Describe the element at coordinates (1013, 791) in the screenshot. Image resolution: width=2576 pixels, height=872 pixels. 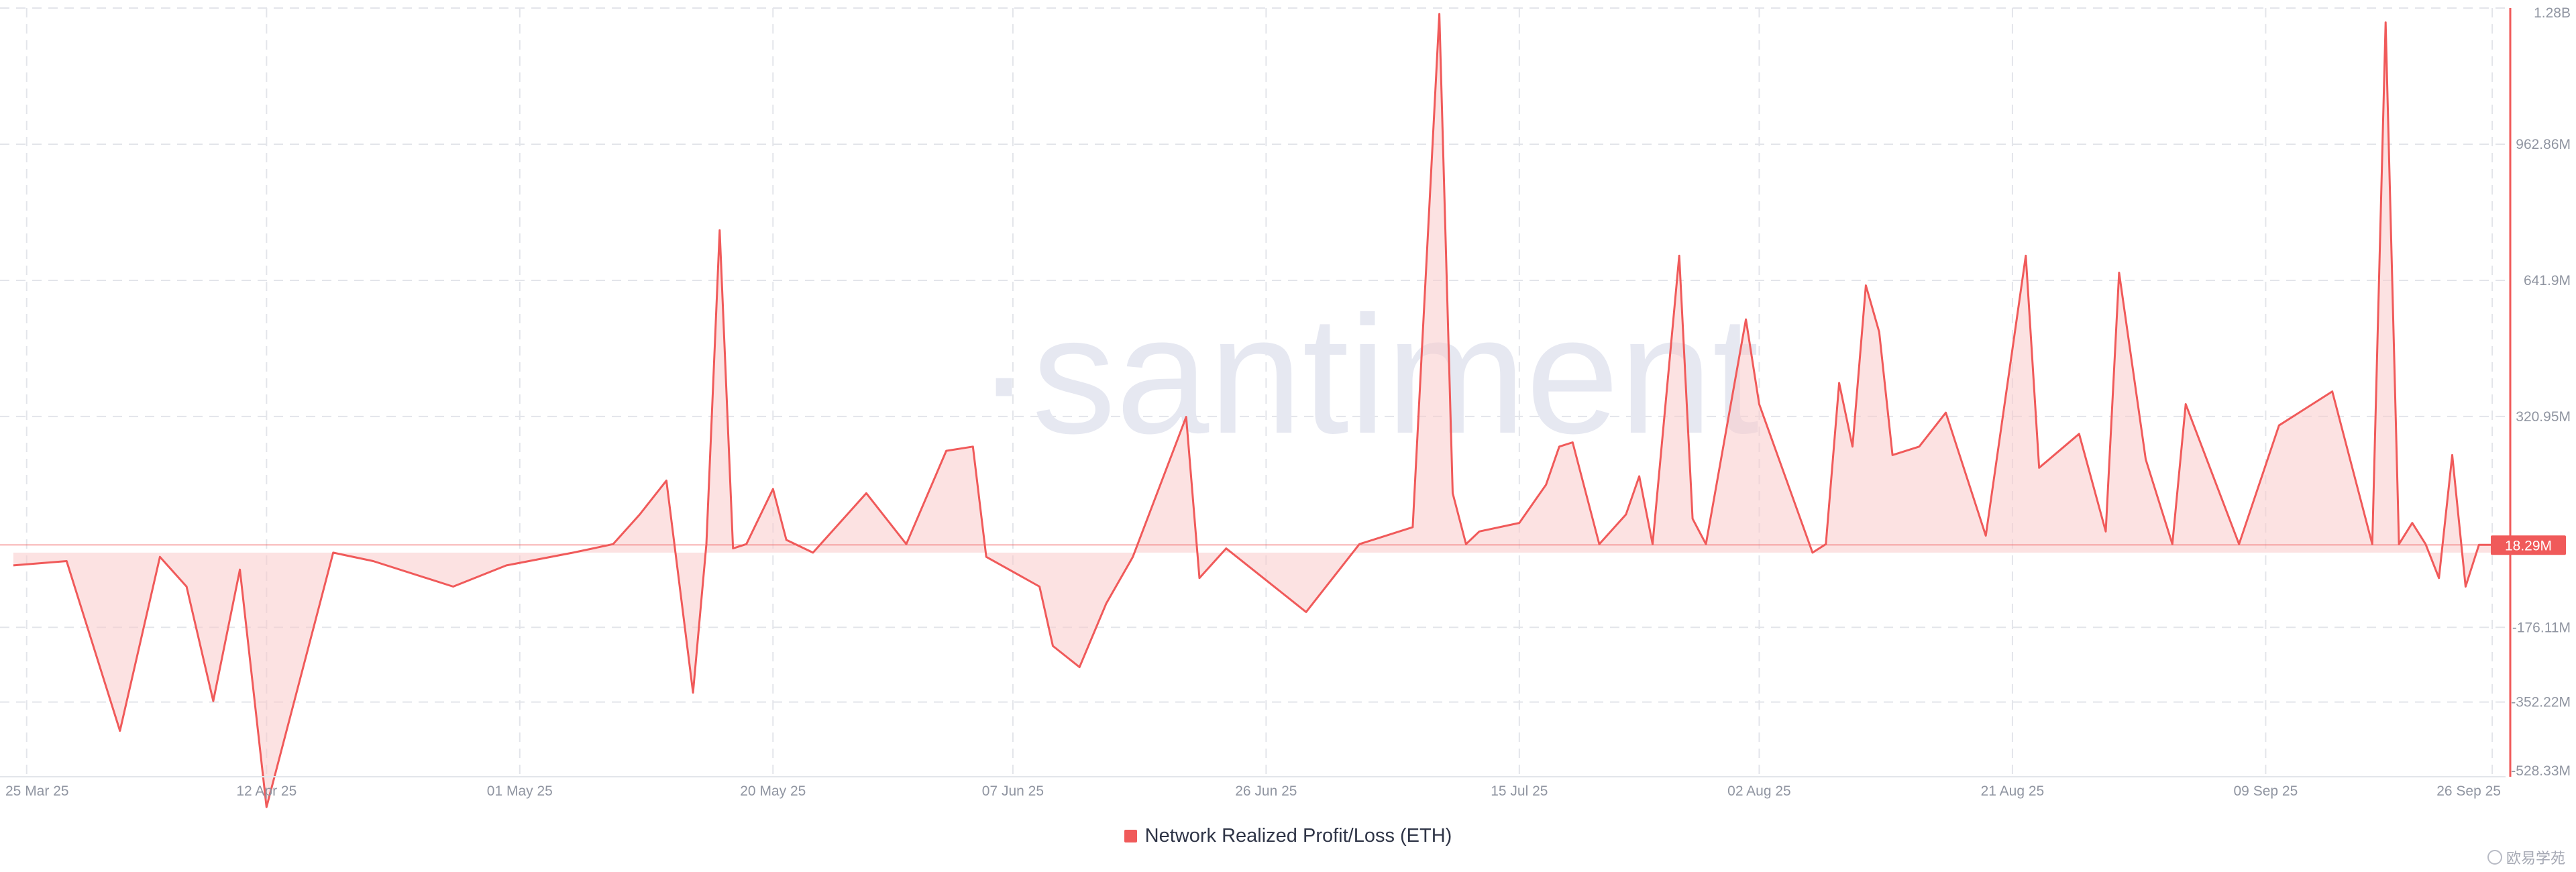
I see `x-tick-label: 07 Jun 25` at that location.